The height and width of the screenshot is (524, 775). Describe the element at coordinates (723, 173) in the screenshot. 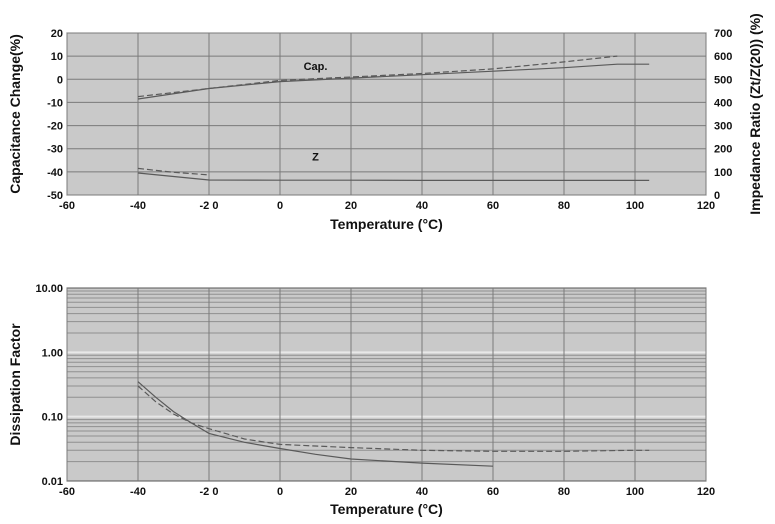

I see `y2-tick-label: 100` at that location.